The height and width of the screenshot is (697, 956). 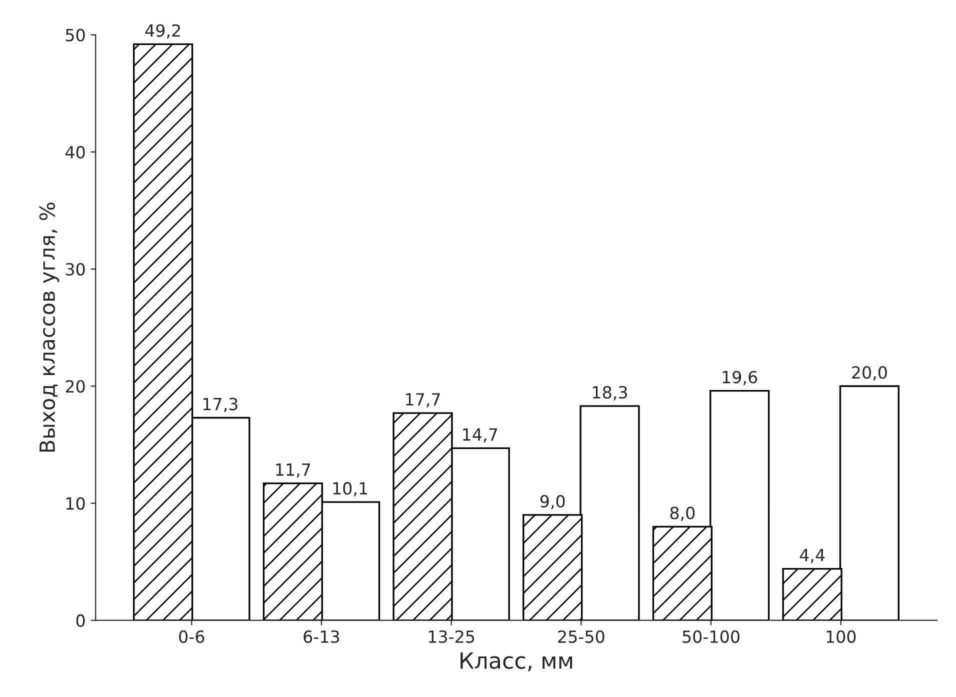 What do you see at coordinates (162, 31) in the screenshot?
I see `data-label: 49,2` at bounding box center [162, 31].